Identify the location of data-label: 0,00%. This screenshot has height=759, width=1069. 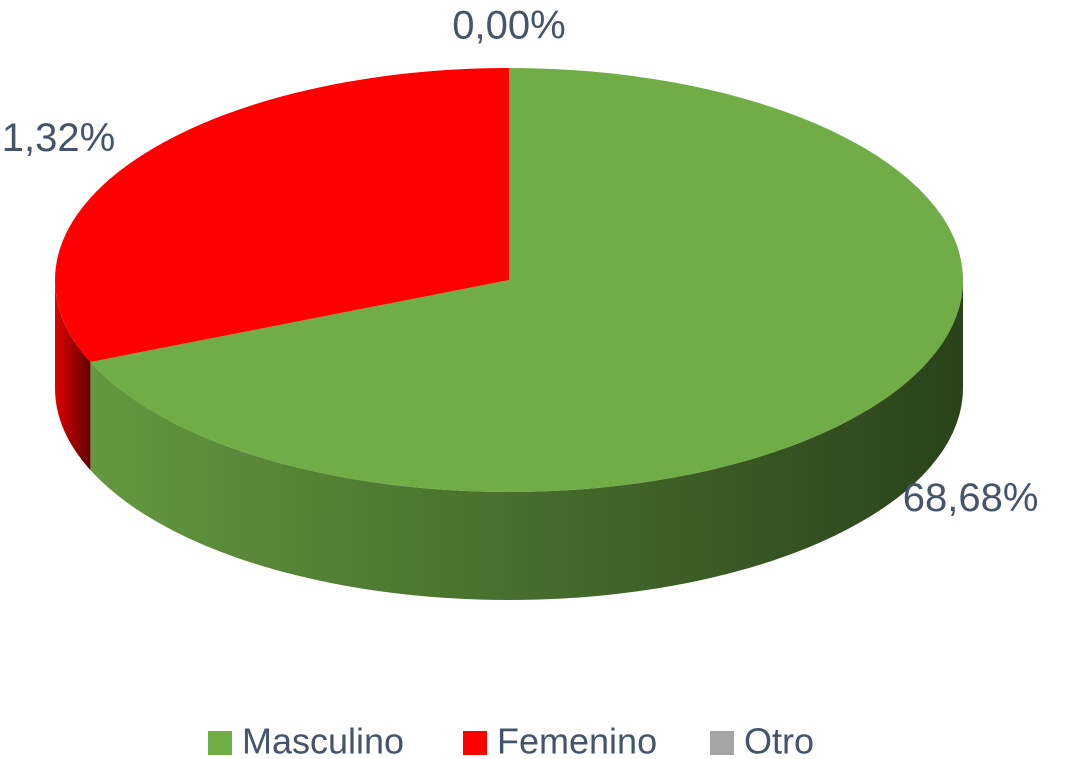
(508, 26).